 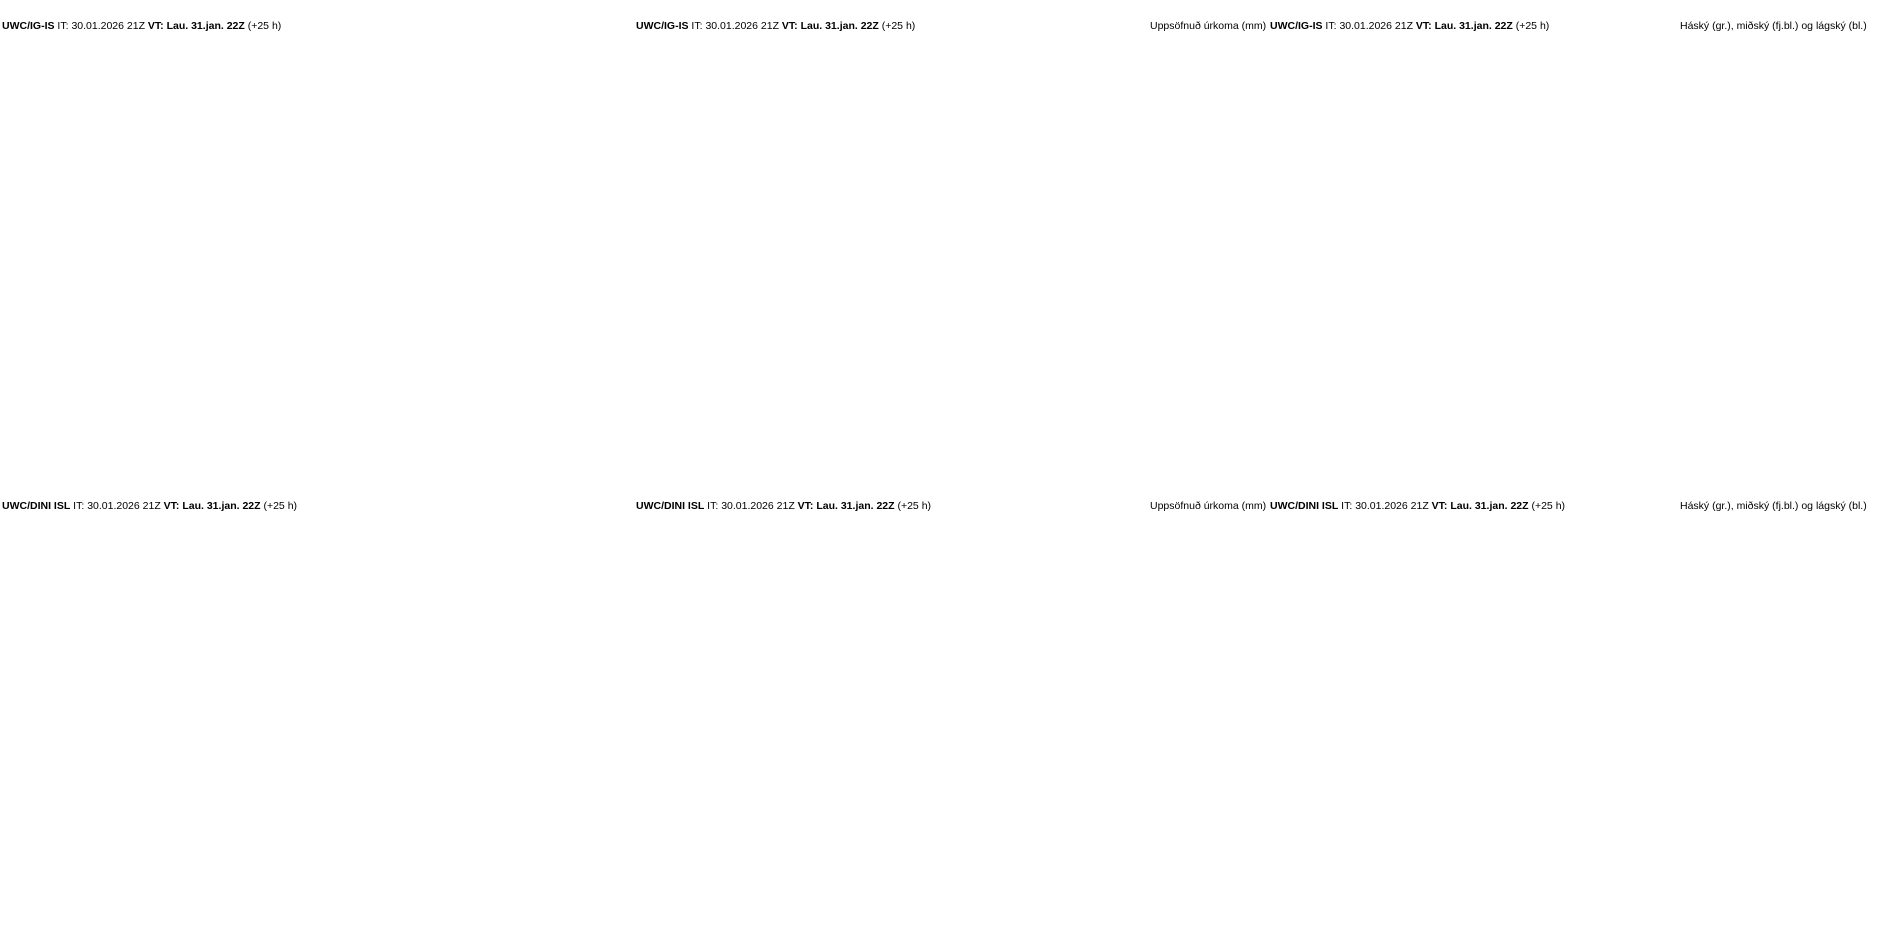 I want to click on map-value-label: 0.6, so click(x=462, y=182).